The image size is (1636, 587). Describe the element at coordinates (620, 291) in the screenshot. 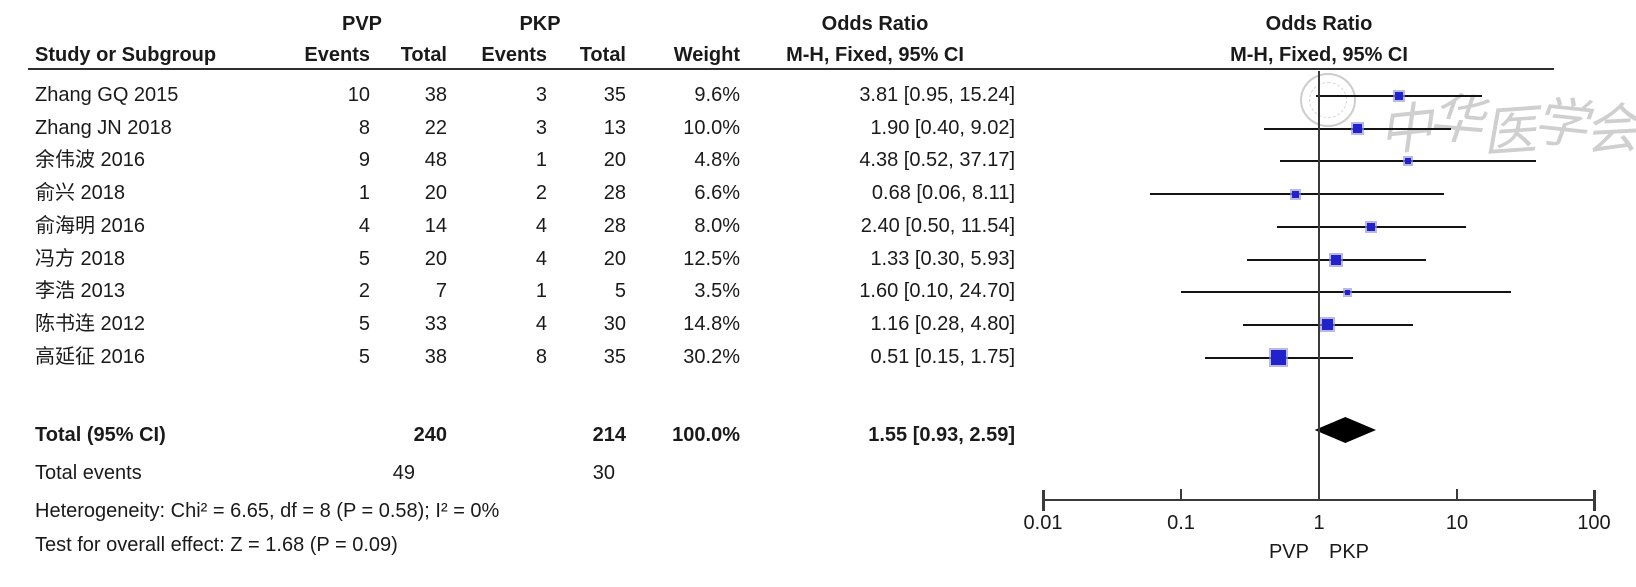

I see `study-row-total2: 5` at that location.